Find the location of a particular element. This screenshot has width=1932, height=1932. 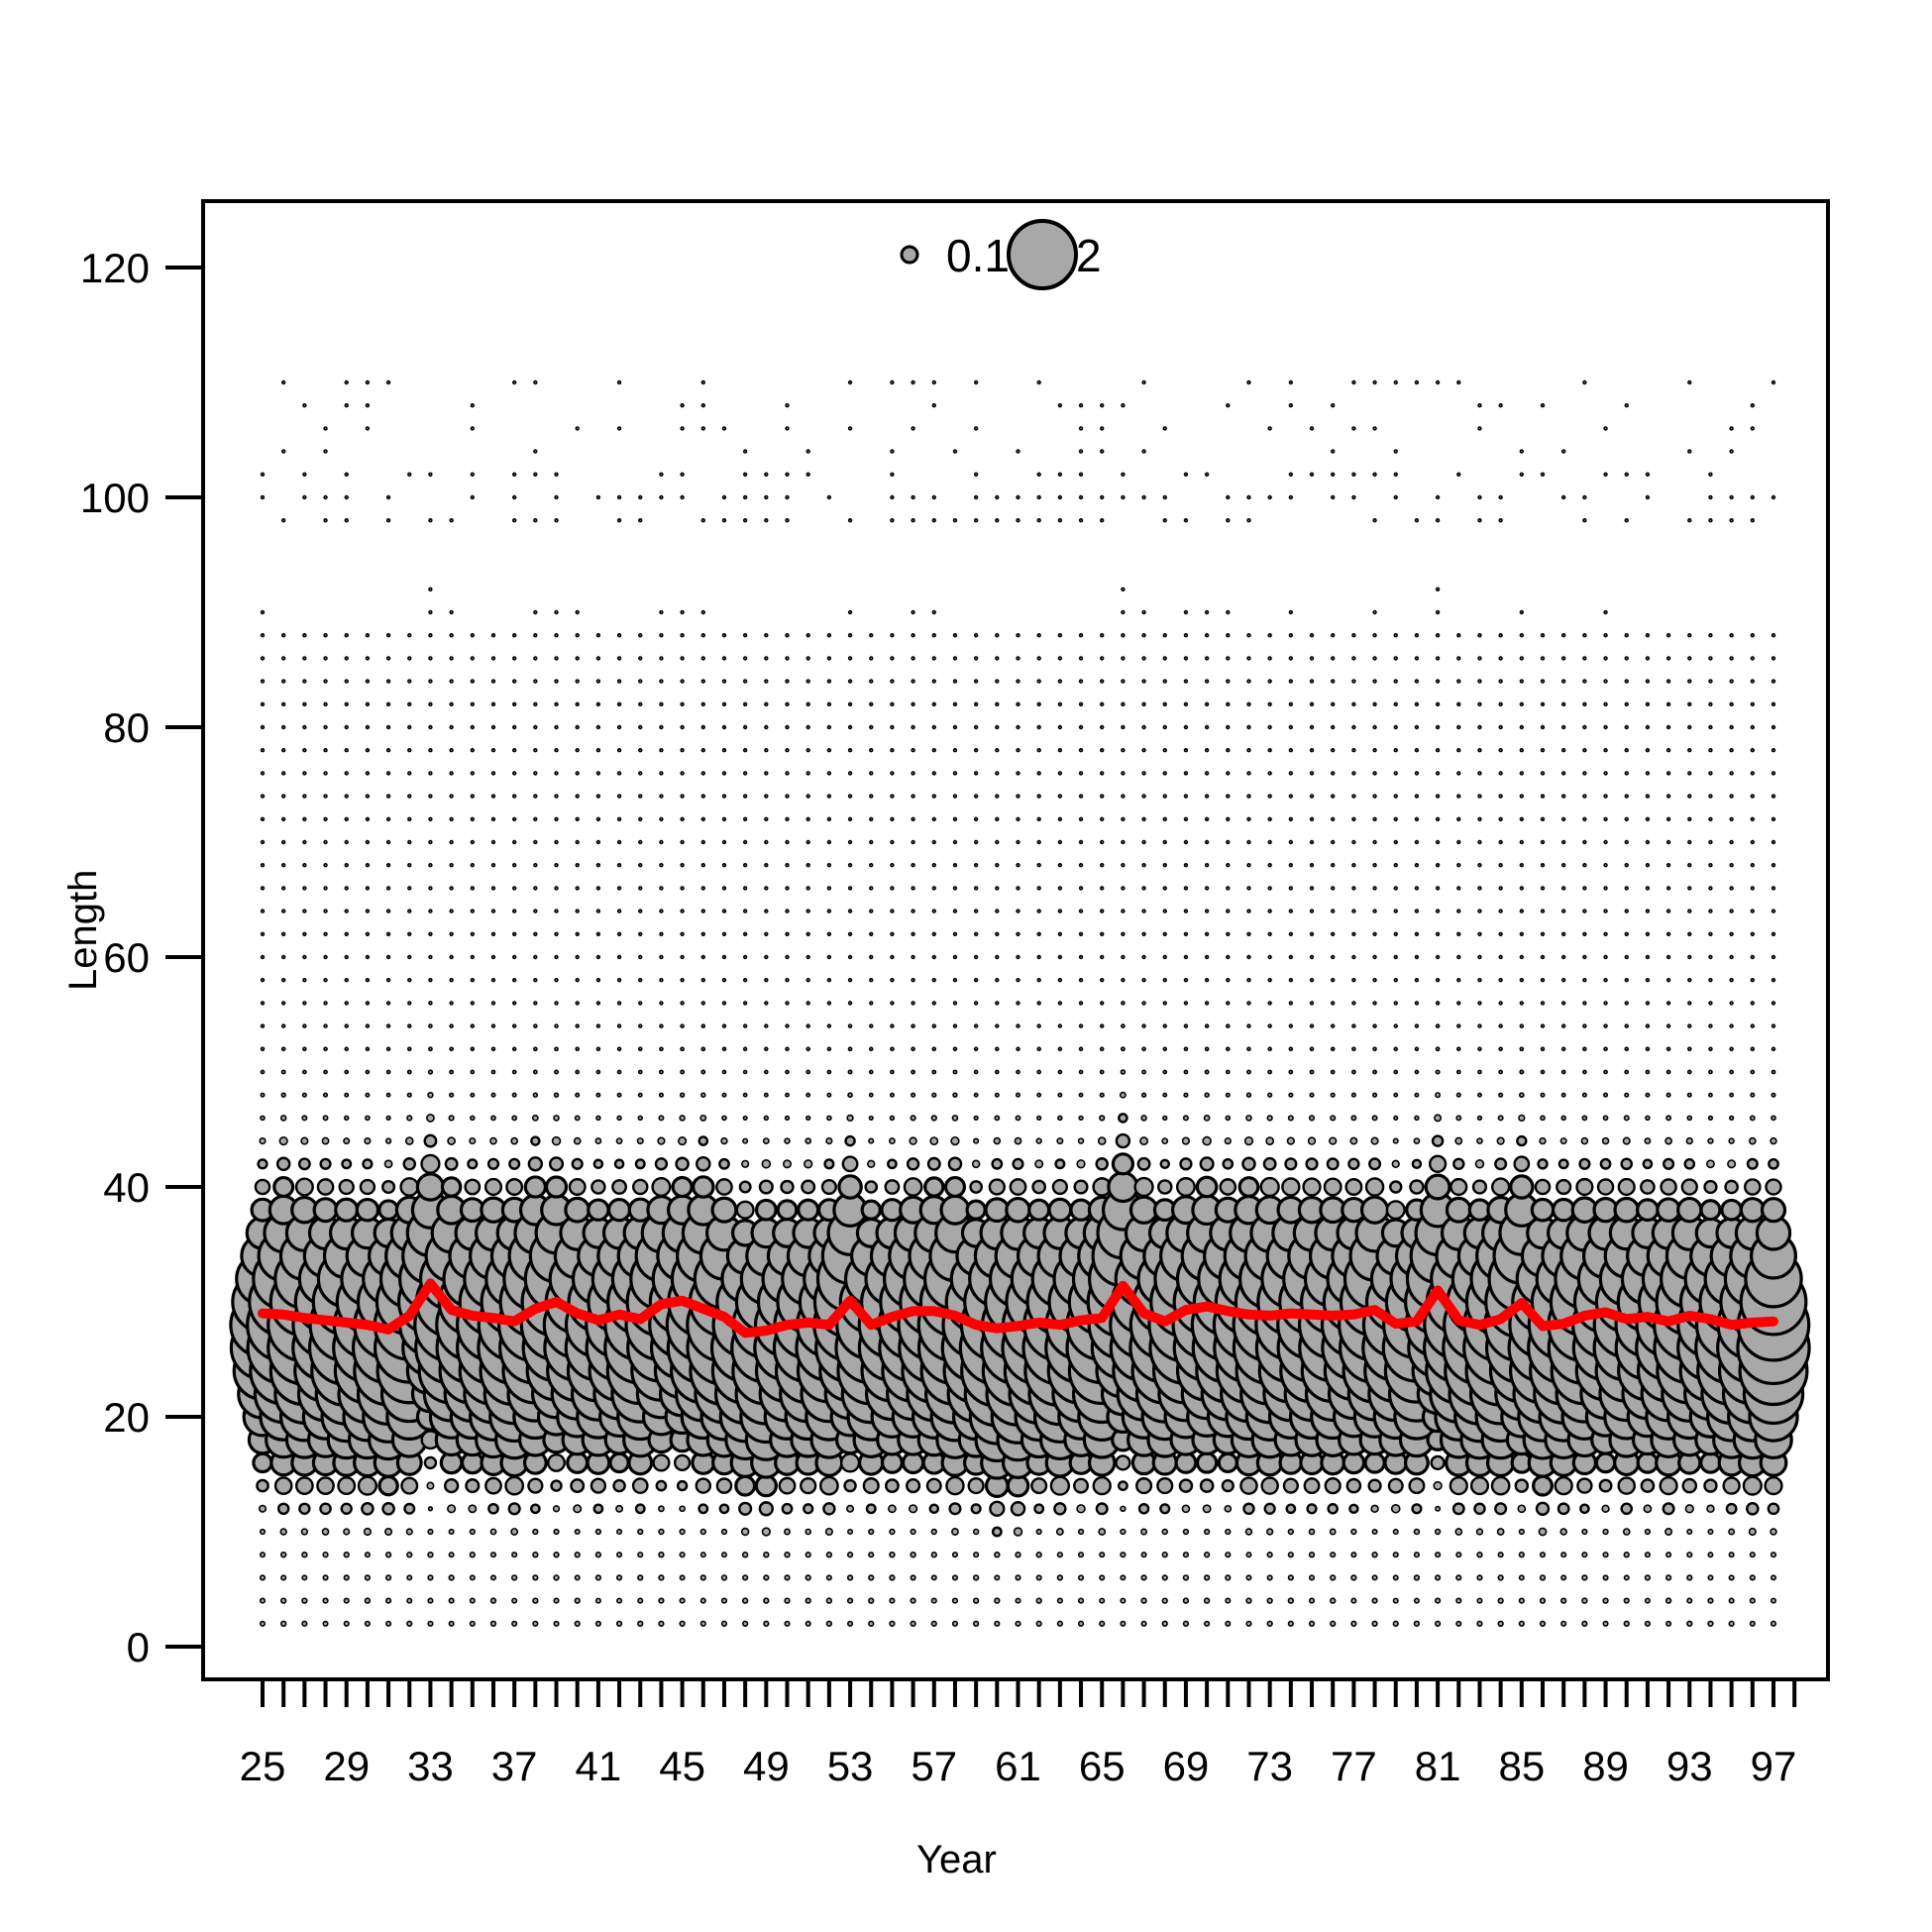

x-axis: 25 29 33 37 41 45 49 53 57 61 65 69 73 77 81 85 89 93 97 is located at coordinates (1018, 1734).